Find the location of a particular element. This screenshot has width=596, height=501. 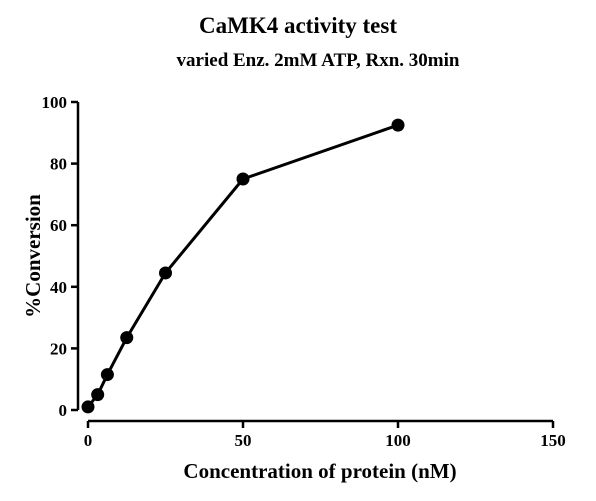

y-tick-label-40: 40 is located at coordinates (58, 287).